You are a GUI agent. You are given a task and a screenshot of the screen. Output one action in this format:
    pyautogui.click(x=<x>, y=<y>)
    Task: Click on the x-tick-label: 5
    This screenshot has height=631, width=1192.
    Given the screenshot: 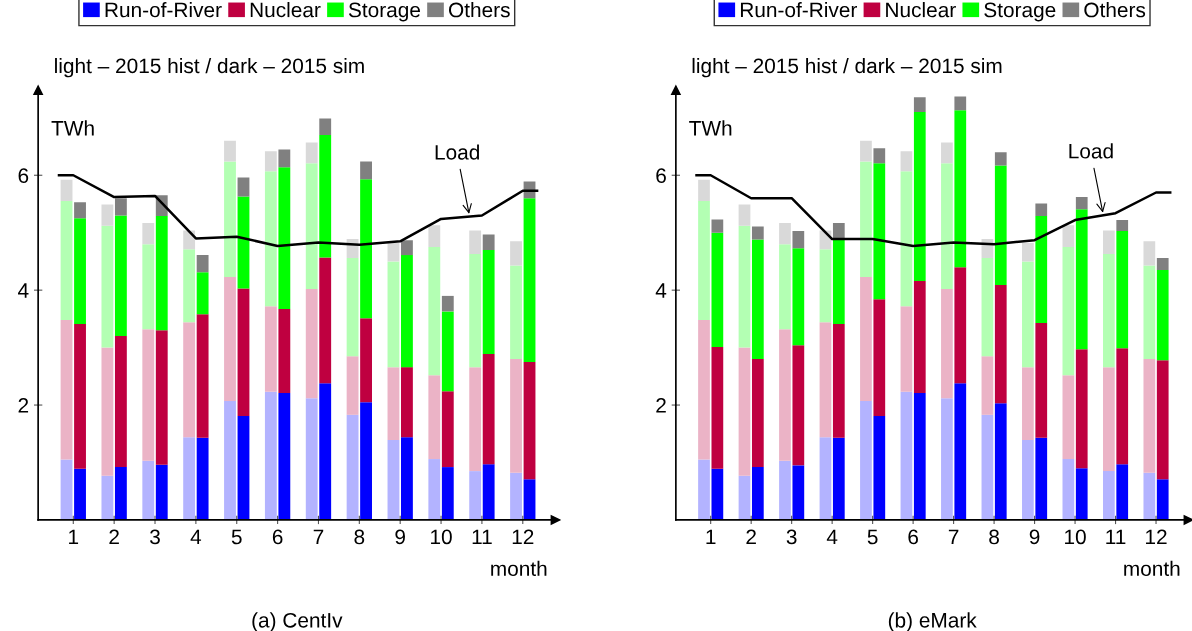 What is the action you would take?
    pyautogui.click(x=236, y=537)
    